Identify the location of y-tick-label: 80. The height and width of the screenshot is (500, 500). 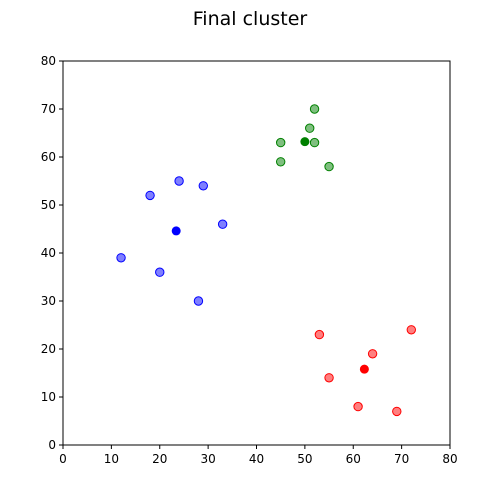
(48, 61).